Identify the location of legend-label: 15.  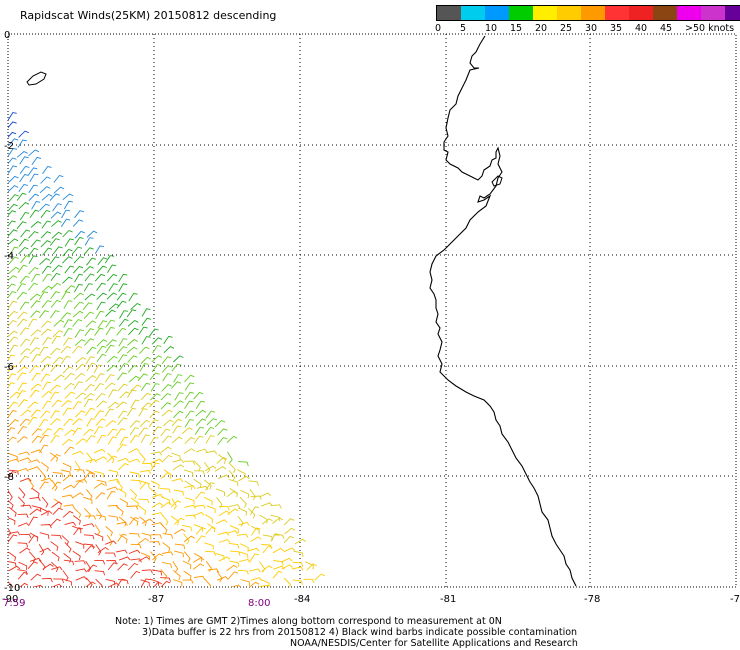
(516, 28).